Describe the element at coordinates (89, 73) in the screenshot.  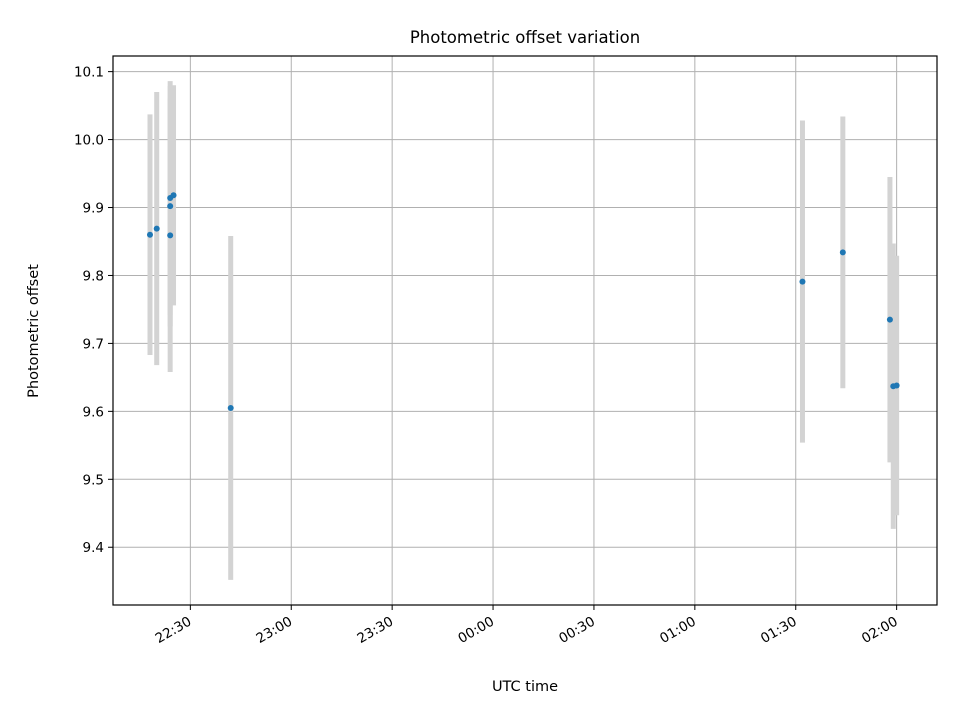
I see `y-tick-label: 10.1` at that location.